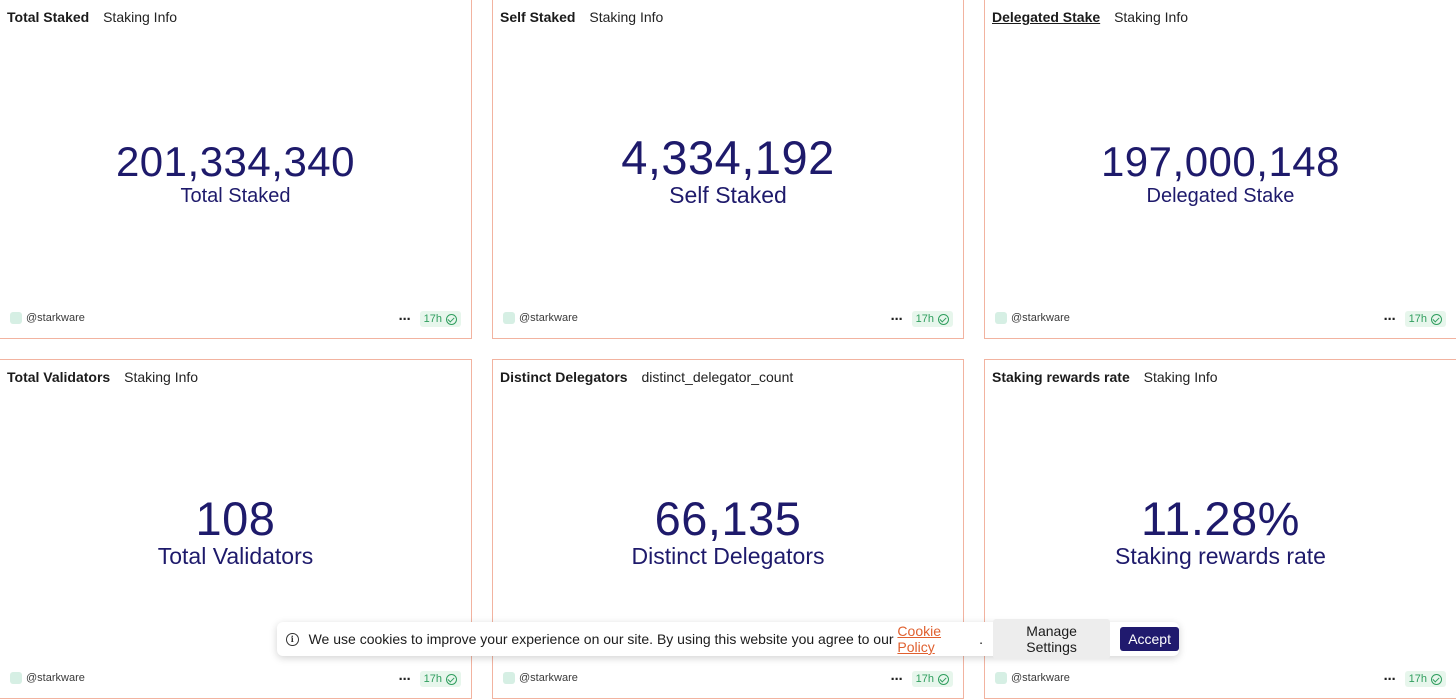 The width and height of the screenshot is (1456, 699). Describe the element at coordinates (981, 639) in the screenshot. I see `cookie-period: .` at that location.